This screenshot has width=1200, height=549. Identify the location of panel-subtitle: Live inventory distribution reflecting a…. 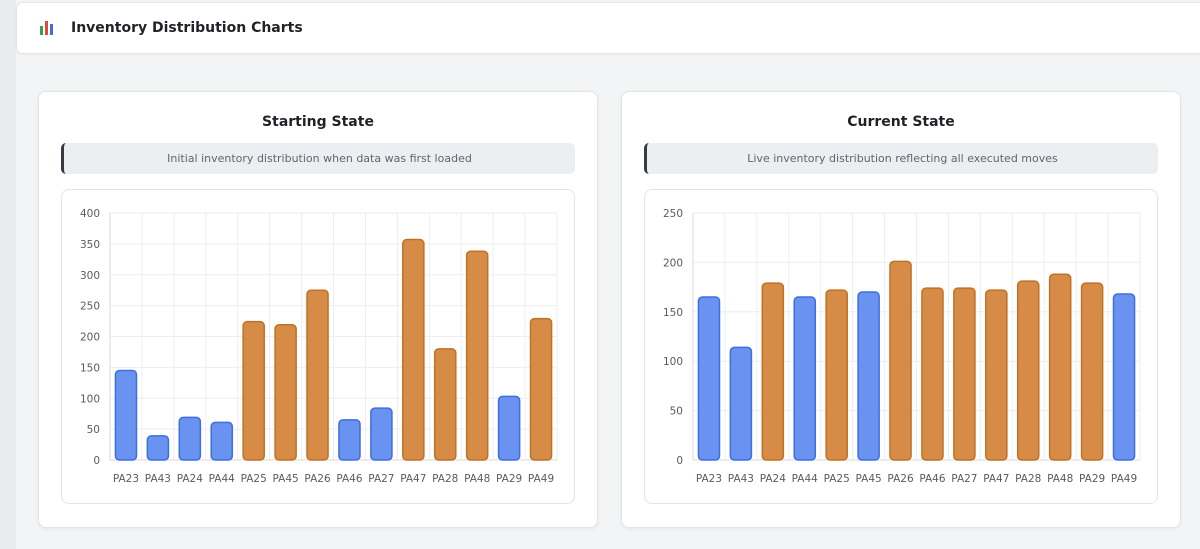
(901, 158).